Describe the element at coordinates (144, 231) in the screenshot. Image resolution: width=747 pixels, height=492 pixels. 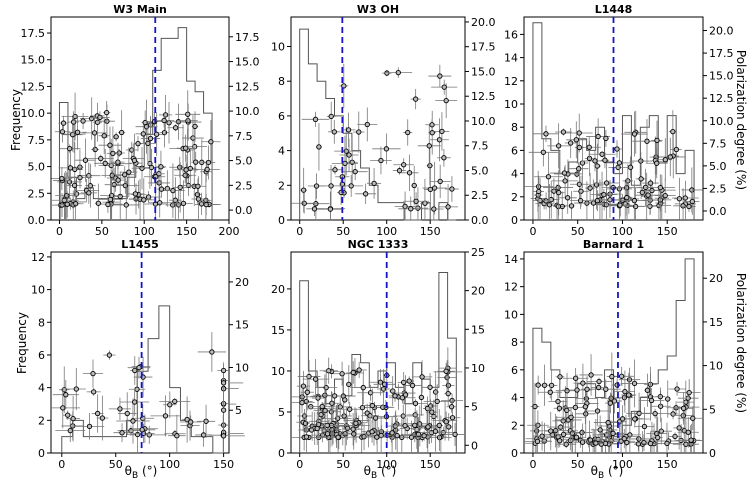
I see `panel1-xtick-label: 100` at that location.